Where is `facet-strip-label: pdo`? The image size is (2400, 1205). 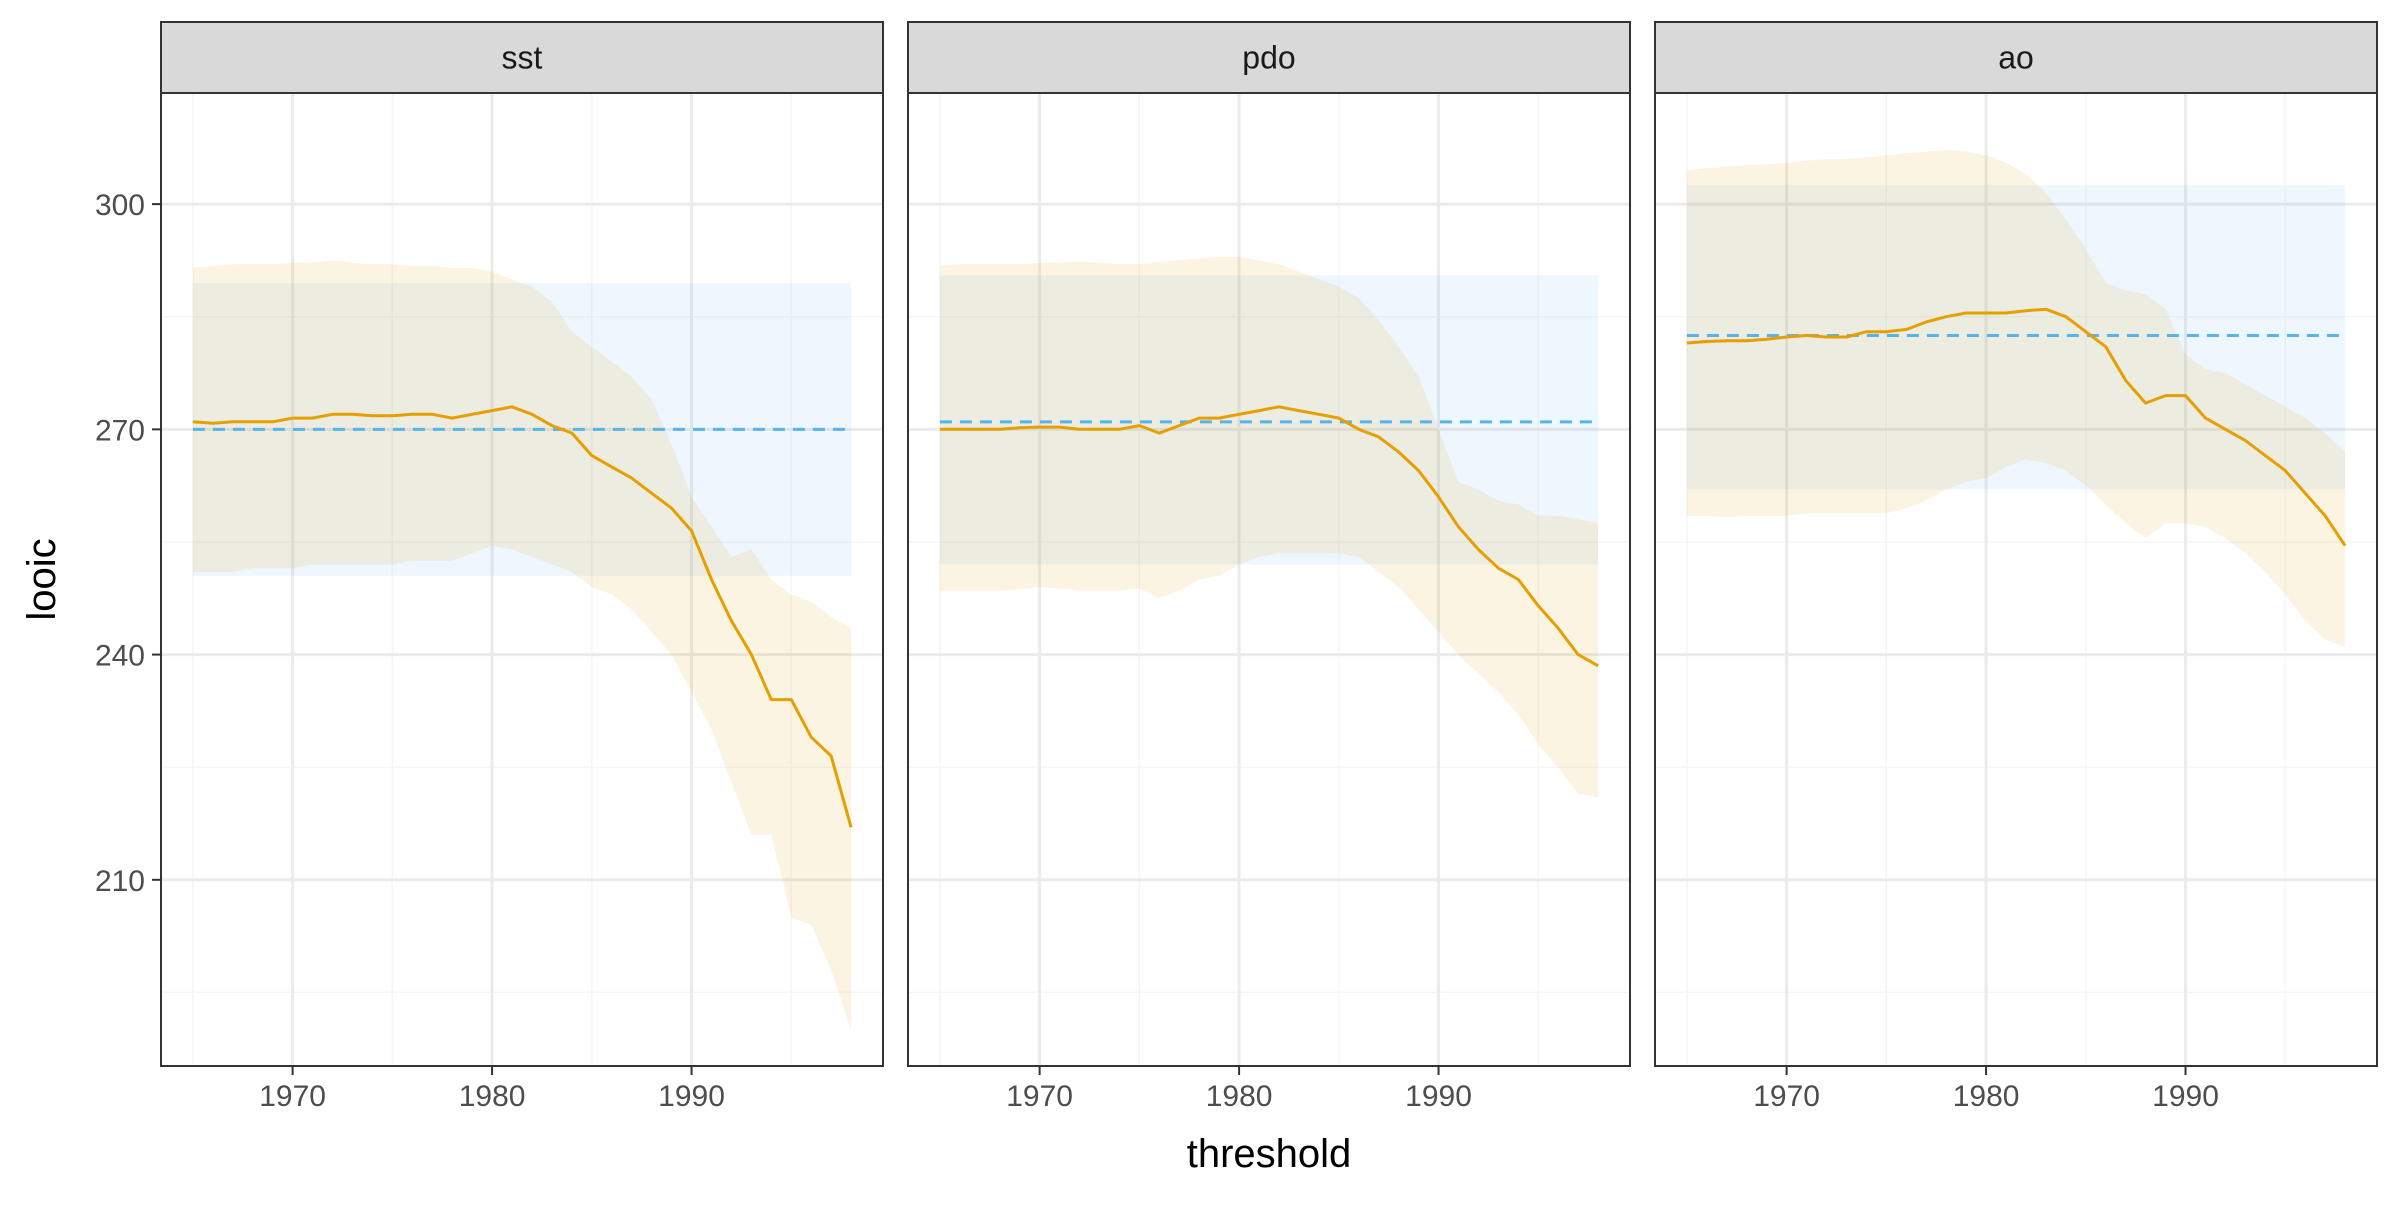
facet-strip-label: pdo is located at coordinates (1268, 58).